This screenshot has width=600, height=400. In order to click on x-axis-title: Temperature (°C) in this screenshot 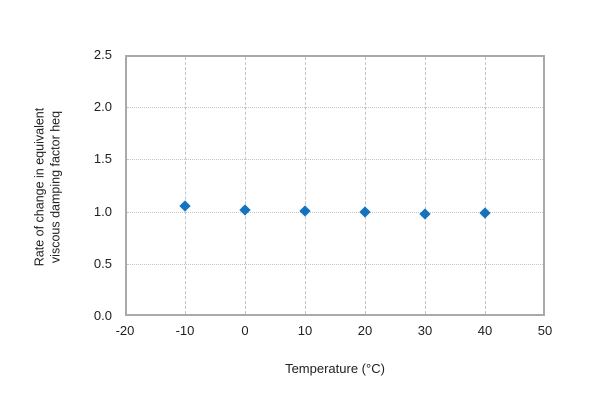, I will do `click(335, 368)`.